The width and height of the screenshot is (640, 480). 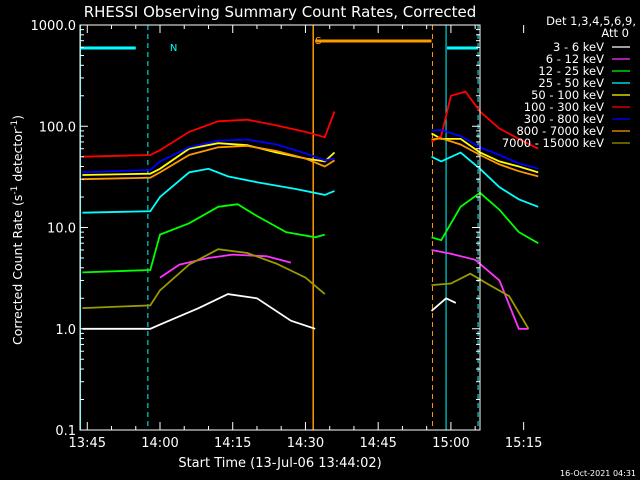 What do you see at coordinates (591, 21) in the screenshot?
I see `legend-header-line-1: Det 1,3,4,5,6,9,` at bounding box center [591, 21].